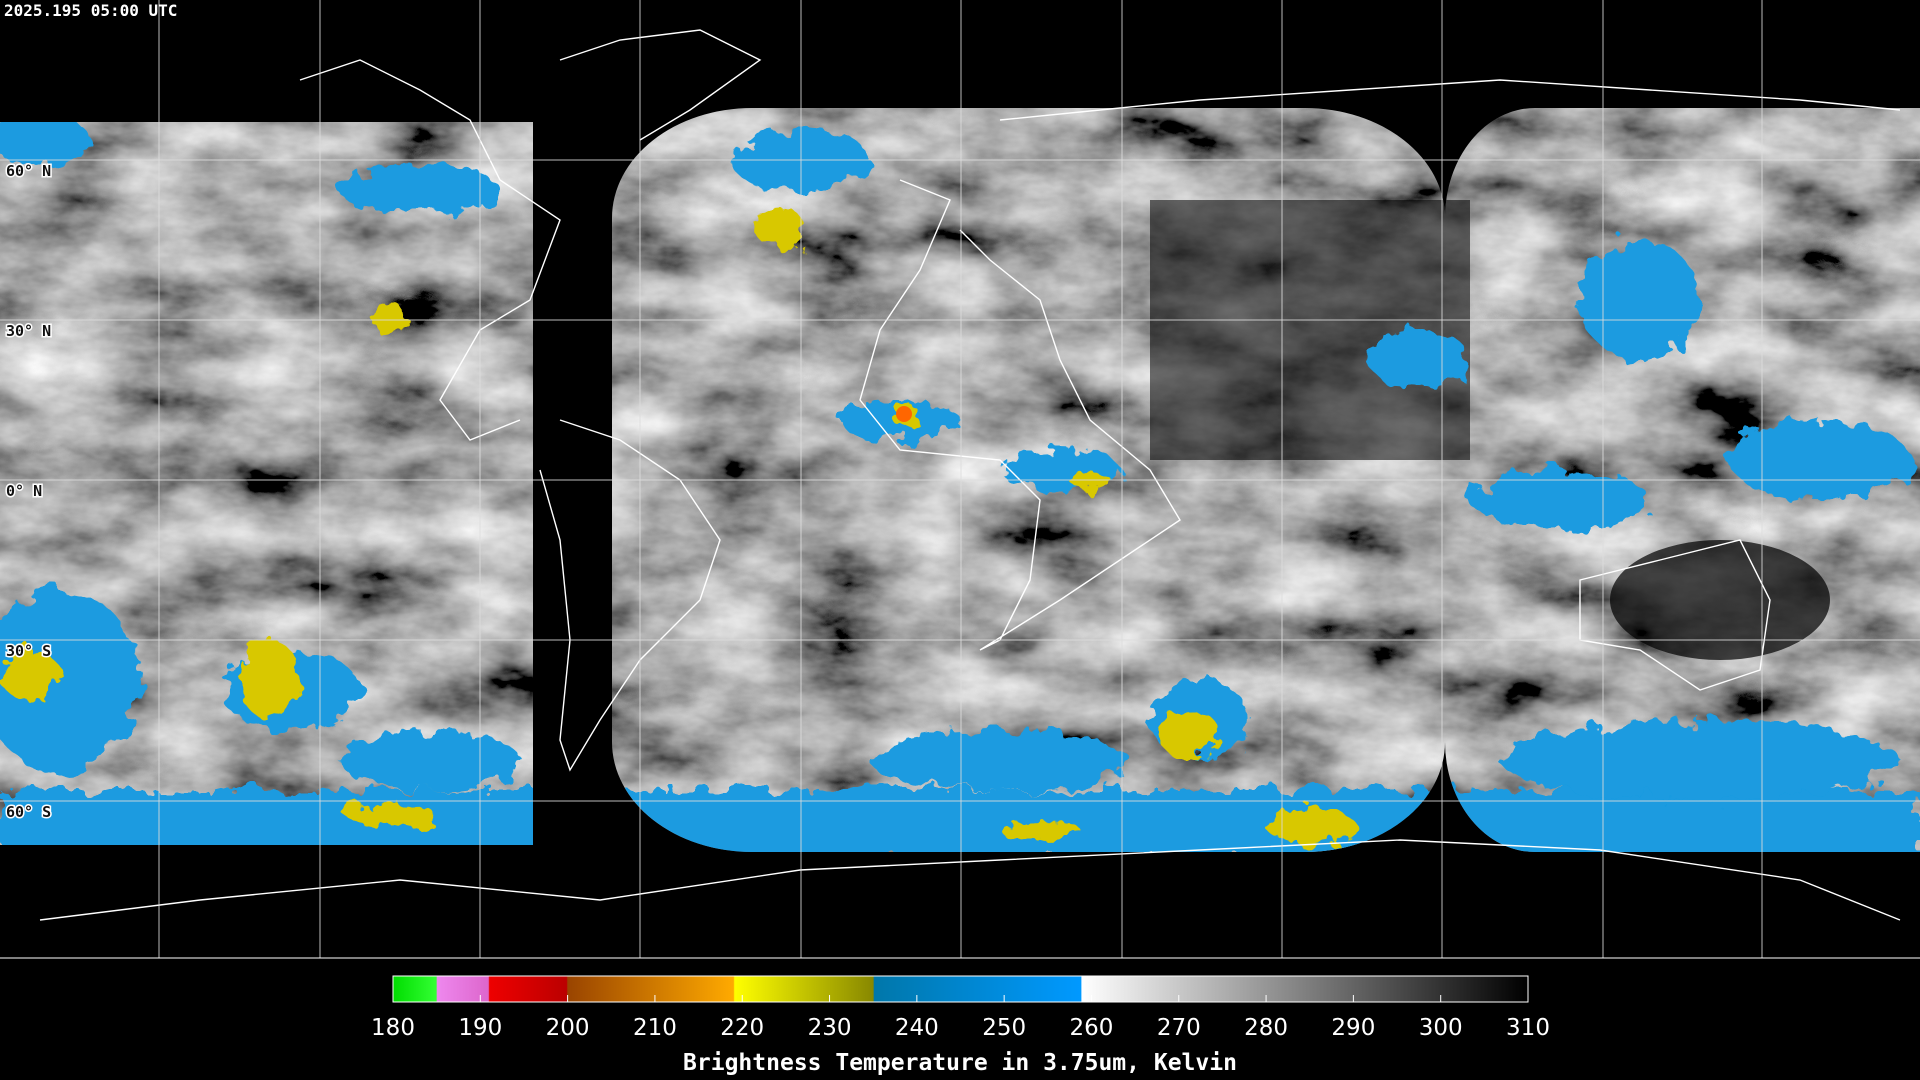 Image resolution: width=1920 pixels, height=1080 pixels. Describe the element at coordinates (28, 812) in the screenshot. I see `latitude-label: 60° S` at that location.